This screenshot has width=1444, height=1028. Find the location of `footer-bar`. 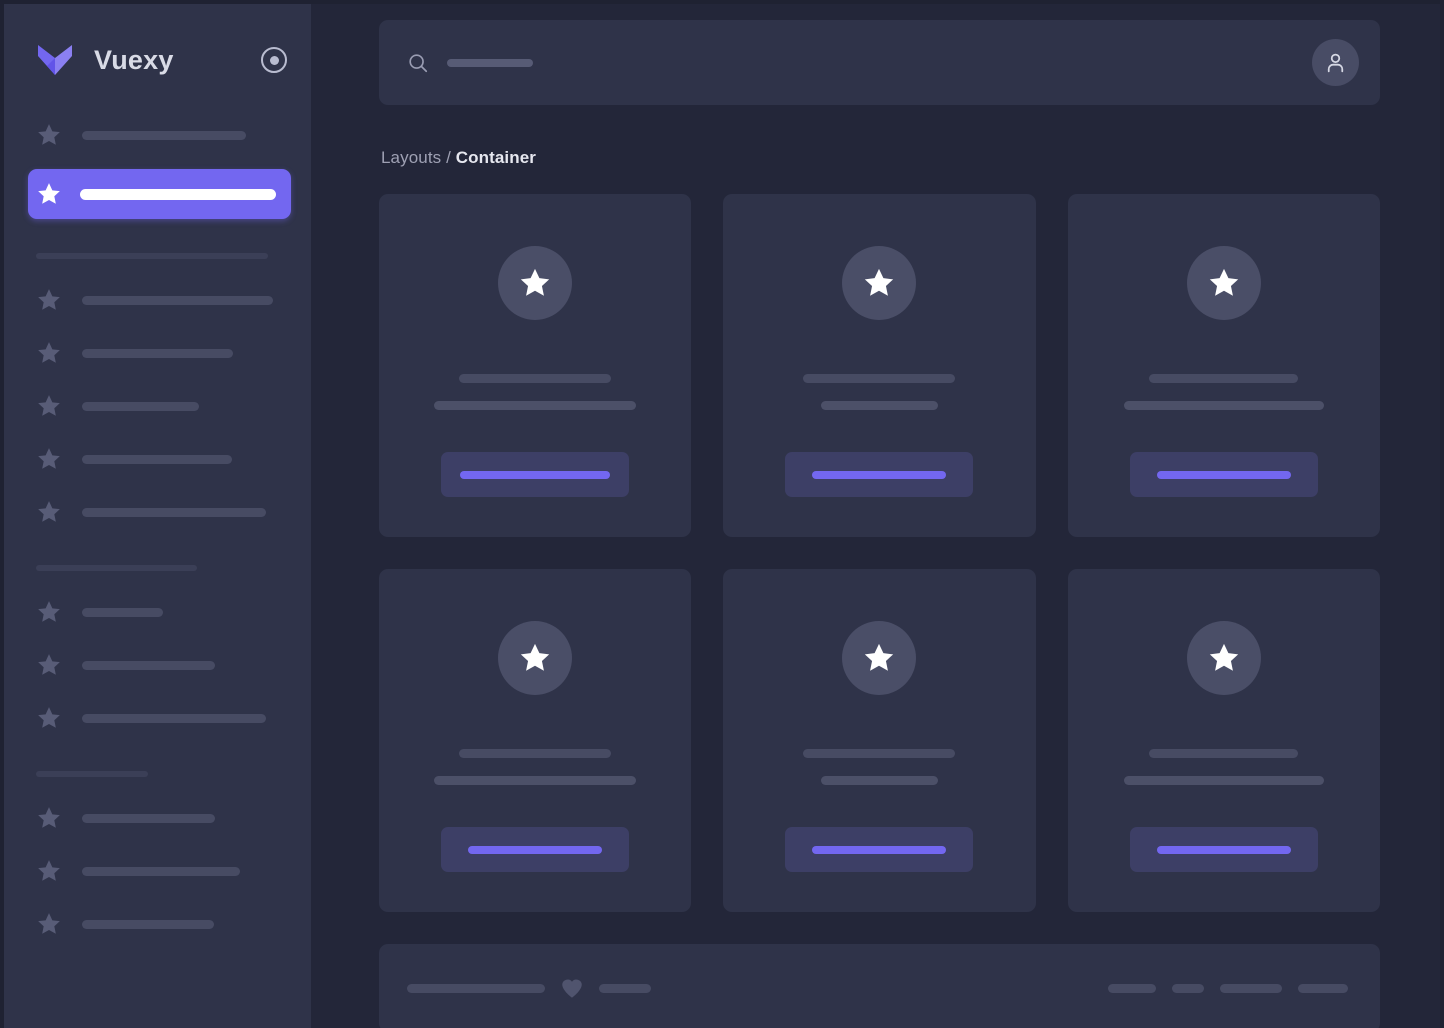

footer-bar is located at coordinates (879, 986).